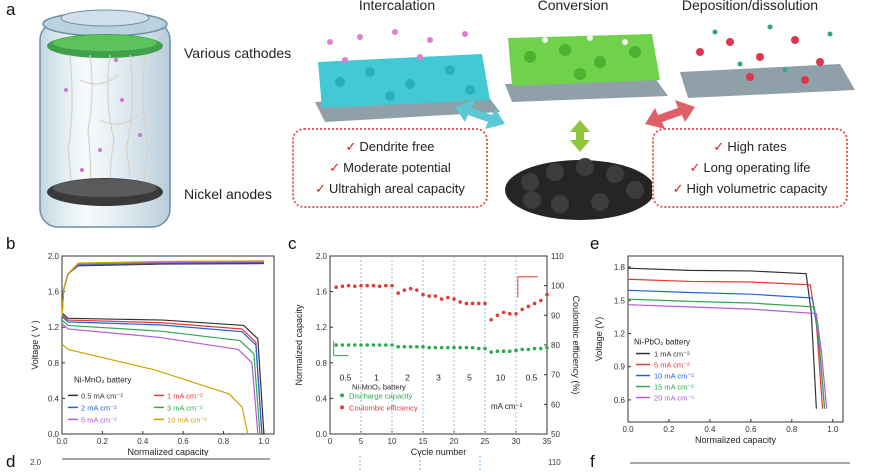 The width and height of the screenshot is (874, 472). Describe the element at coordinates (228, 194) in the screenshot. I see `anodes-label: Nickel anodes` at that location.